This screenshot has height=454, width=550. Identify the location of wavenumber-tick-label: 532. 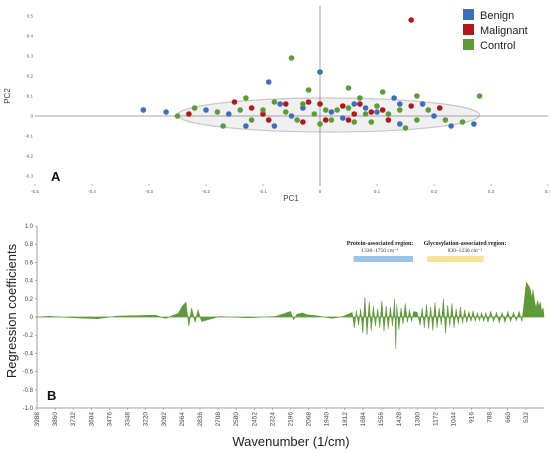
(526, 417).